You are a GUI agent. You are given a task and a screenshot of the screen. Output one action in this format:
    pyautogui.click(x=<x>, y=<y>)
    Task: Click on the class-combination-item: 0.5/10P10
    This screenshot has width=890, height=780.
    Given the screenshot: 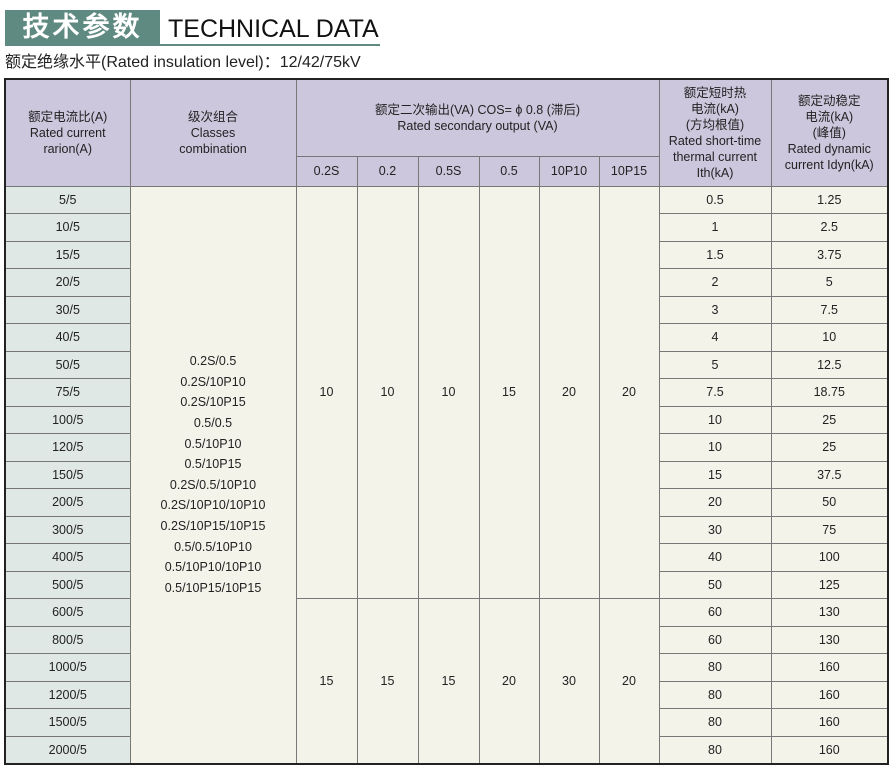 What is the action you would take?
    pyautogui.click(x=213, y=443)
    